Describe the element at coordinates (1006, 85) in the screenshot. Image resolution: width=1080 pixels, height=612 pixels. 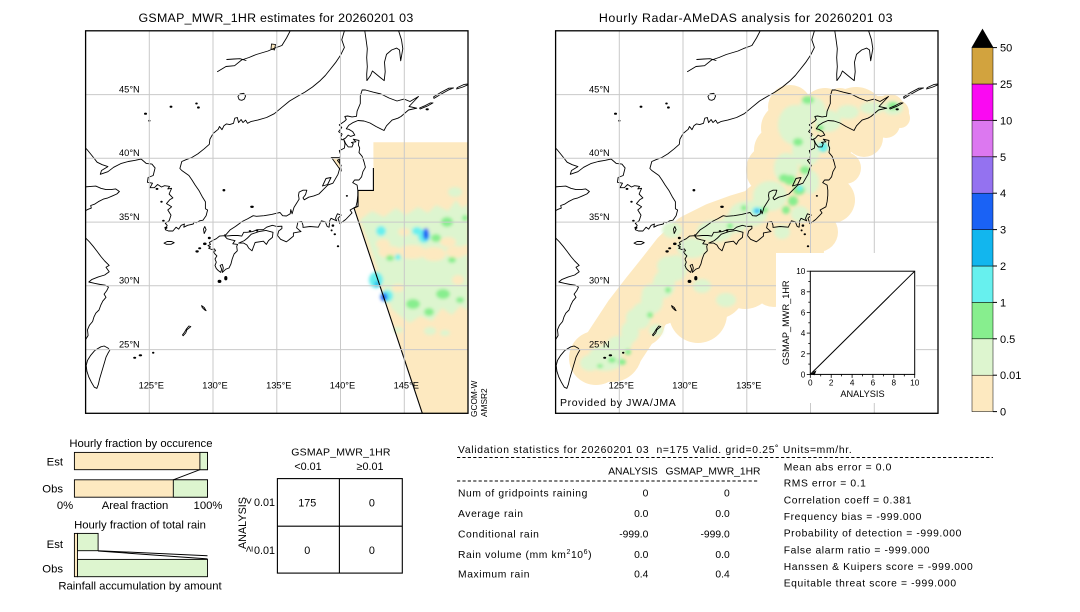
I see `svg-text: 25` at that location.